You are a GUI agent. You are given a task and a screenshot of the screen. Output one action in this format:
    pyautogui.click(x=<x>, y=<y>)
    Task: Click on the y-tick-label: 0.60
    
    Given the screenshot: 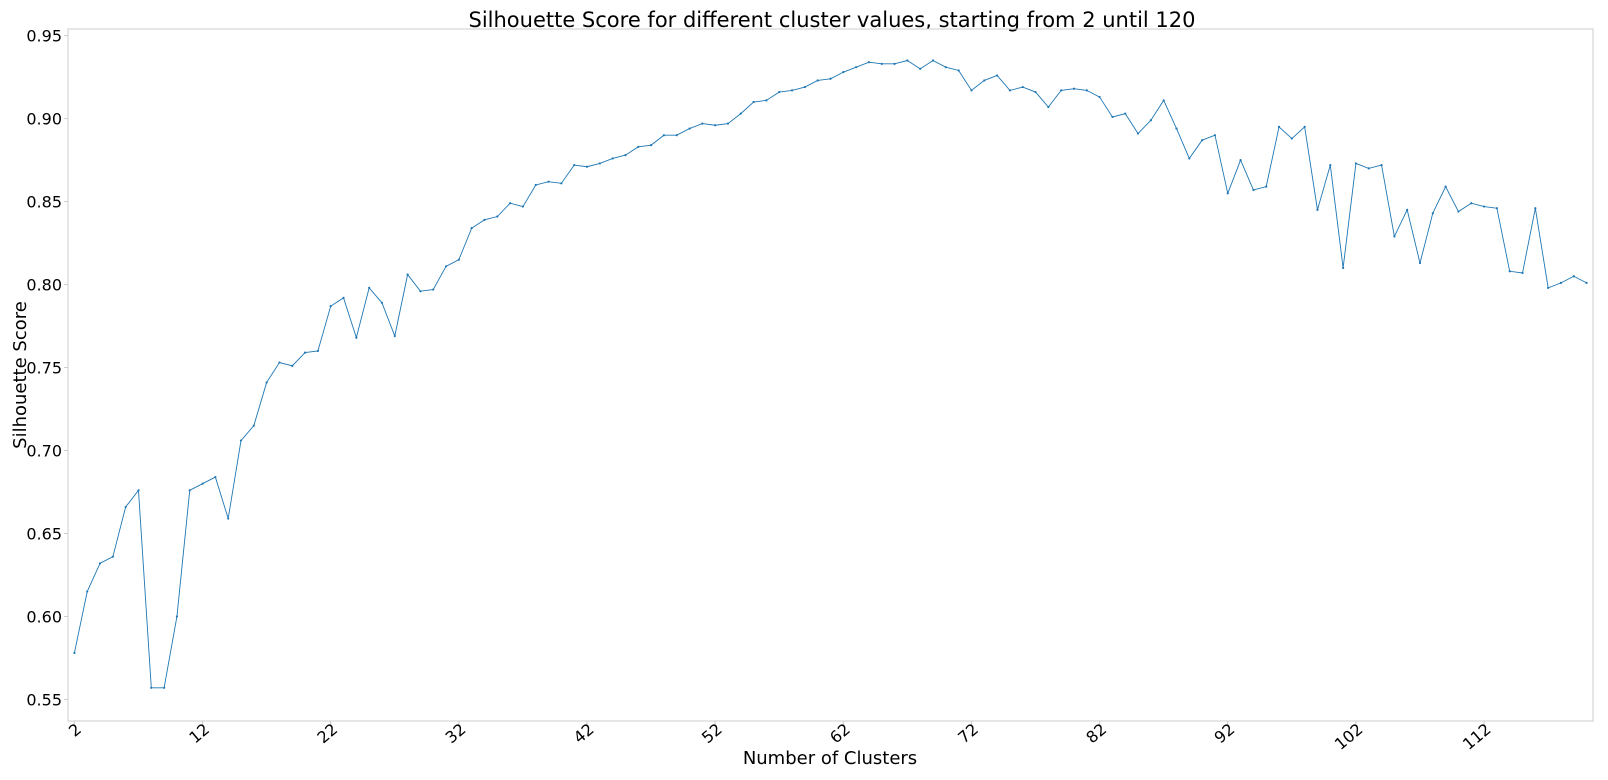 What is the action you would take?
    pyautogui.click(x=44, y=616)
    